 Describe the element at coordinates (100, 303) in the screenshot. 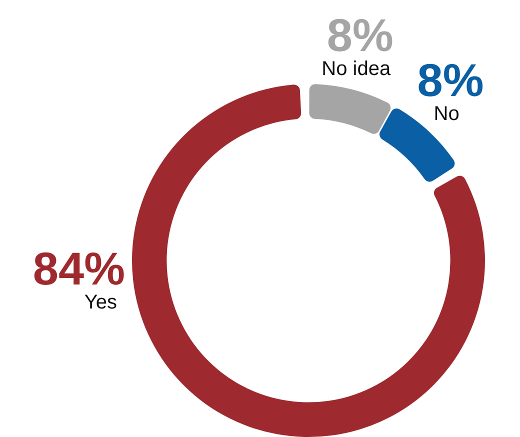

I see `slice-label: Yes` at that location.